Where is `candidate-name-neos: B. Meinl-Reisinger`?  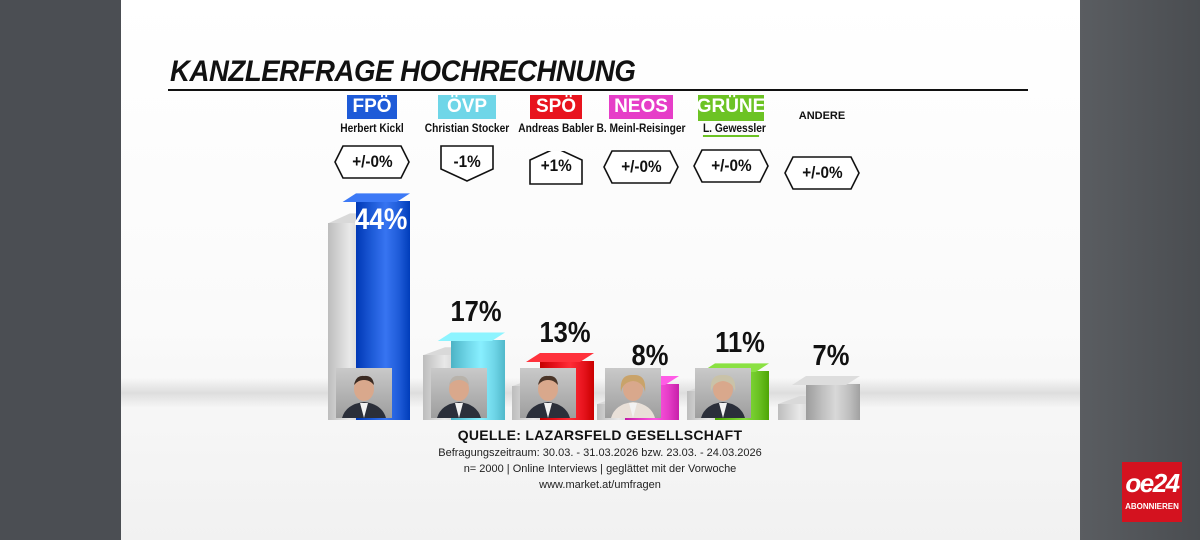 candidate-name-neos: B. Meinl-Reisinger is located at coordinates (641, 128).